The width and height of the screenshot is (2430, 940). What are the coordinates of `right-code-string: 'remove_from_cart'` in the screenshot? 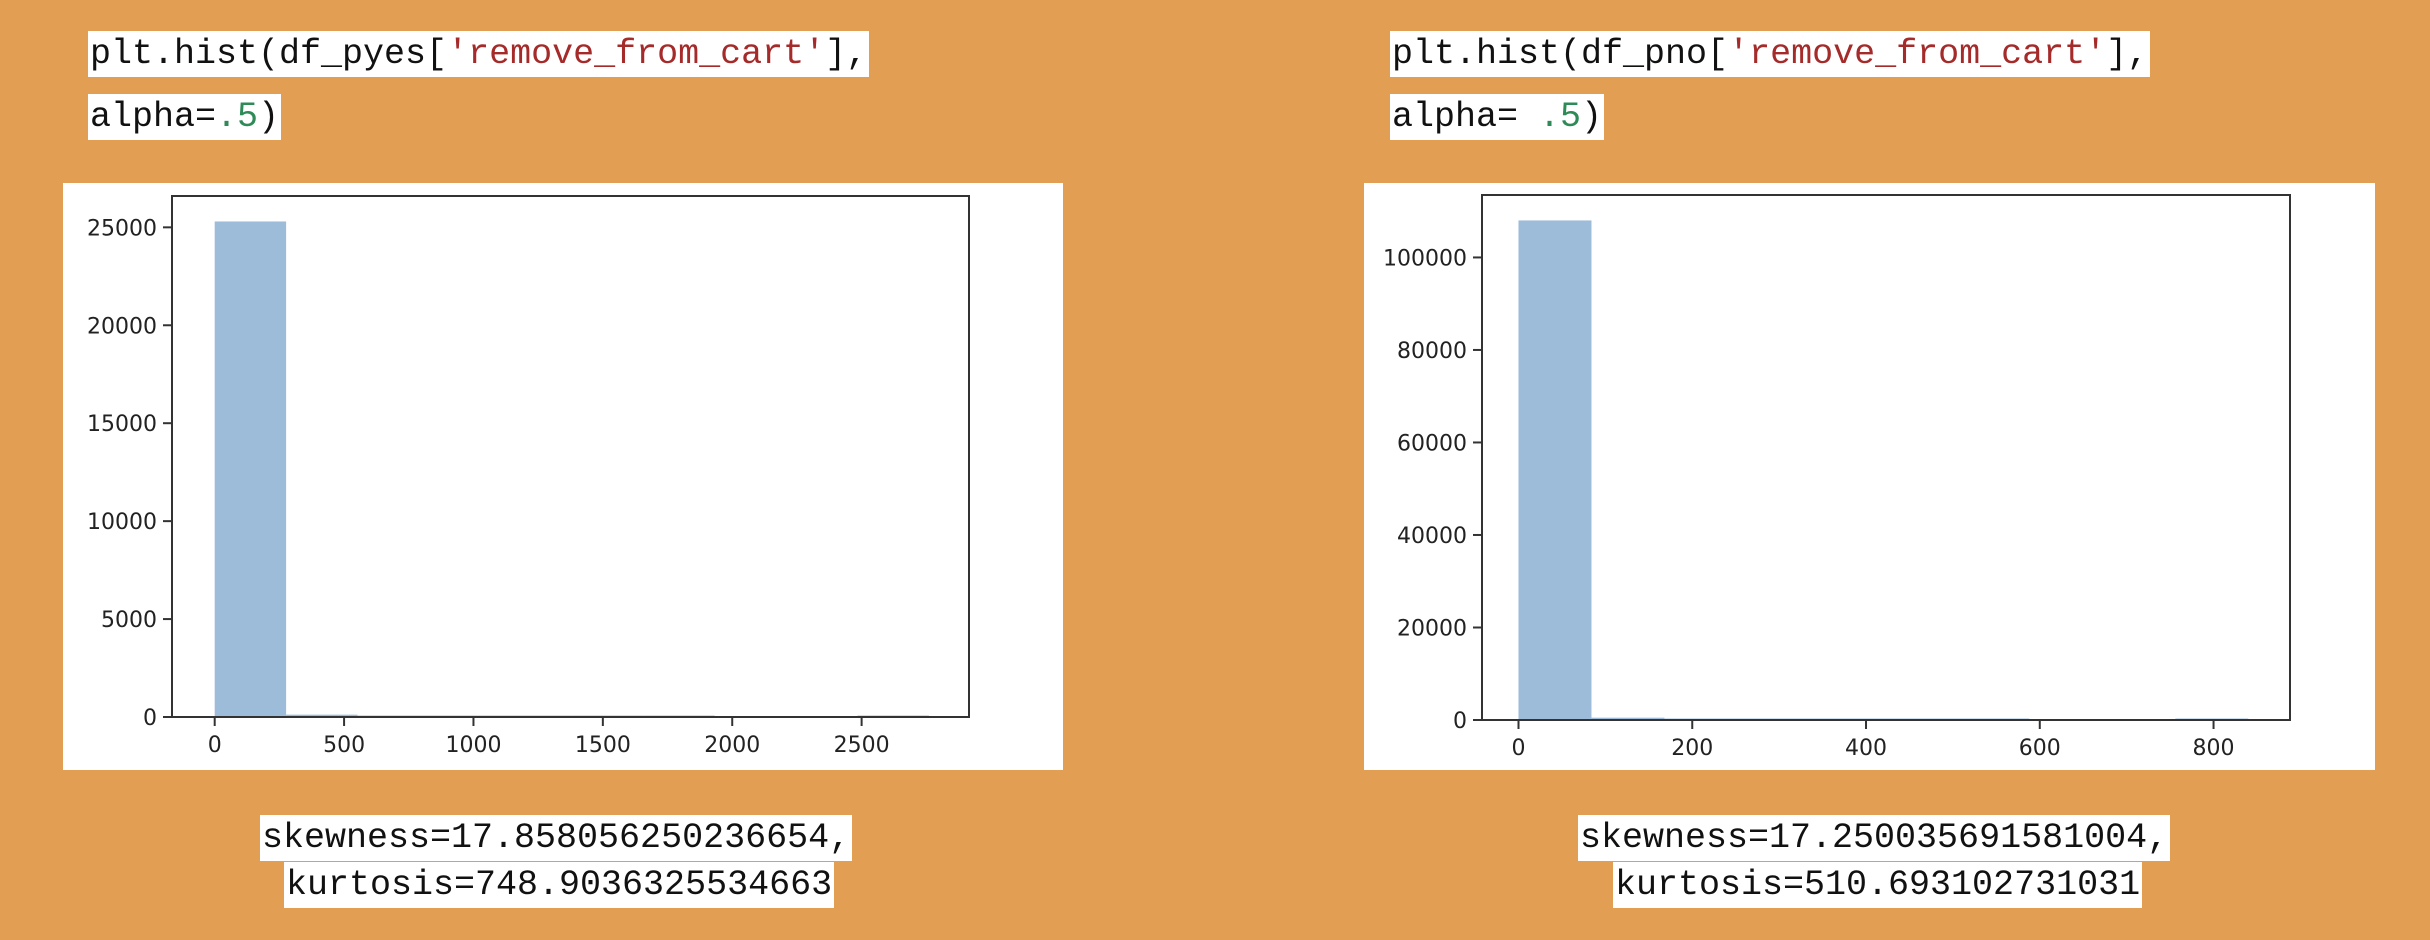 It's located at (1917, 54).